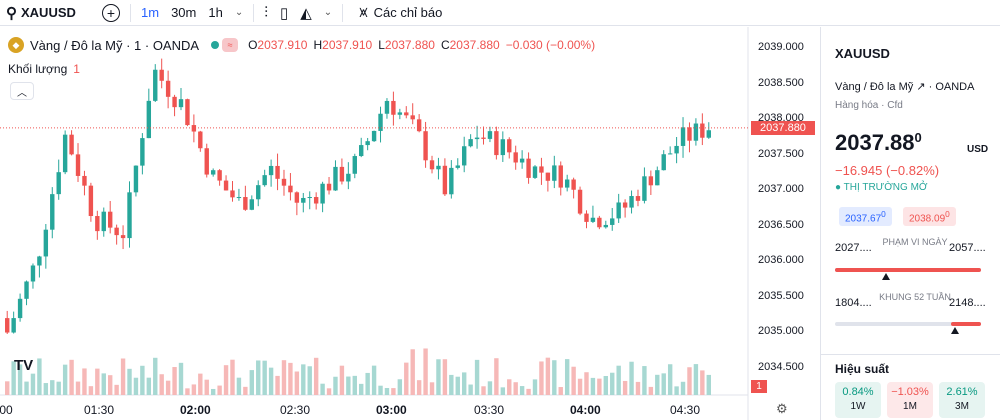 The image size is (1000, 420). What do you see at coordinates (858, 400) in the screenshot?
I see `perf-1w: 0.84% 1W` at bounding box center [858, 400].